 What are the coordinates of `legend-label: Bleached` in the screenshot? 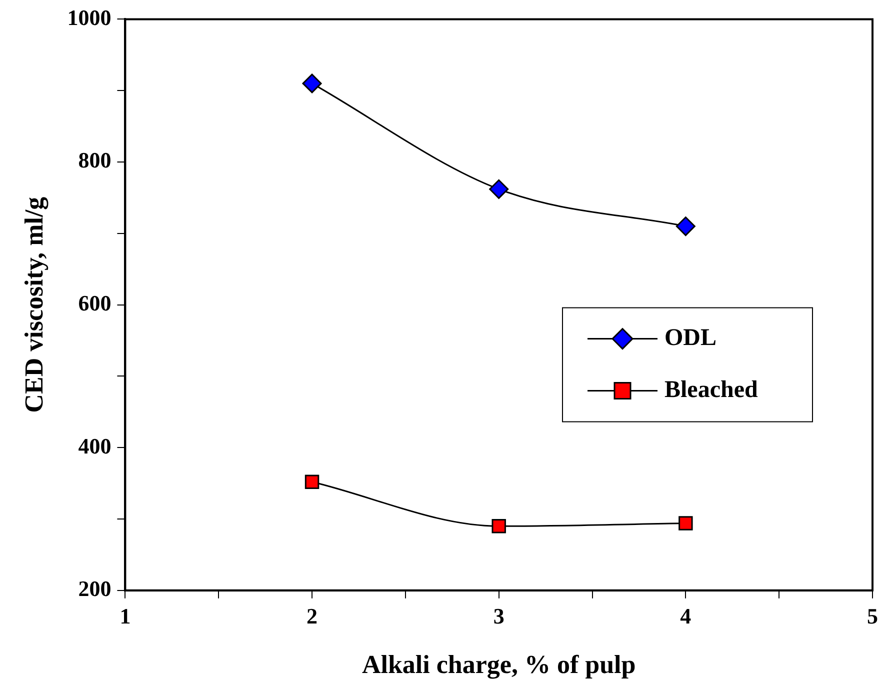 It's located at (711, 390).